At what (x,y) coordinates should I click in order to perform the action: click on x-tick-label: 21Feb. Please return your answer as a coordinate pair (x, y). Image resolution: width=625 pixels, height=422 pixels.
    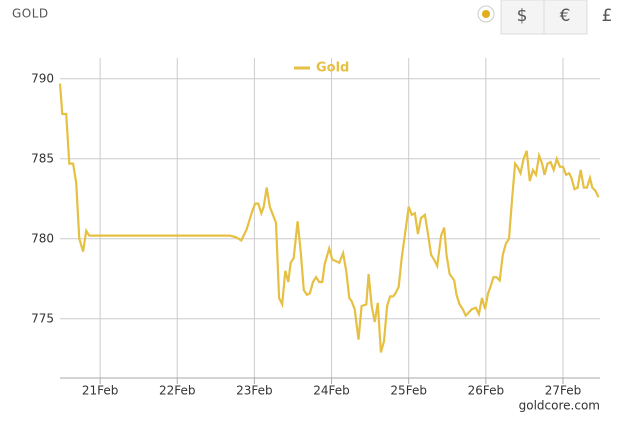
    Looking at the image, I should click on (100, 391).